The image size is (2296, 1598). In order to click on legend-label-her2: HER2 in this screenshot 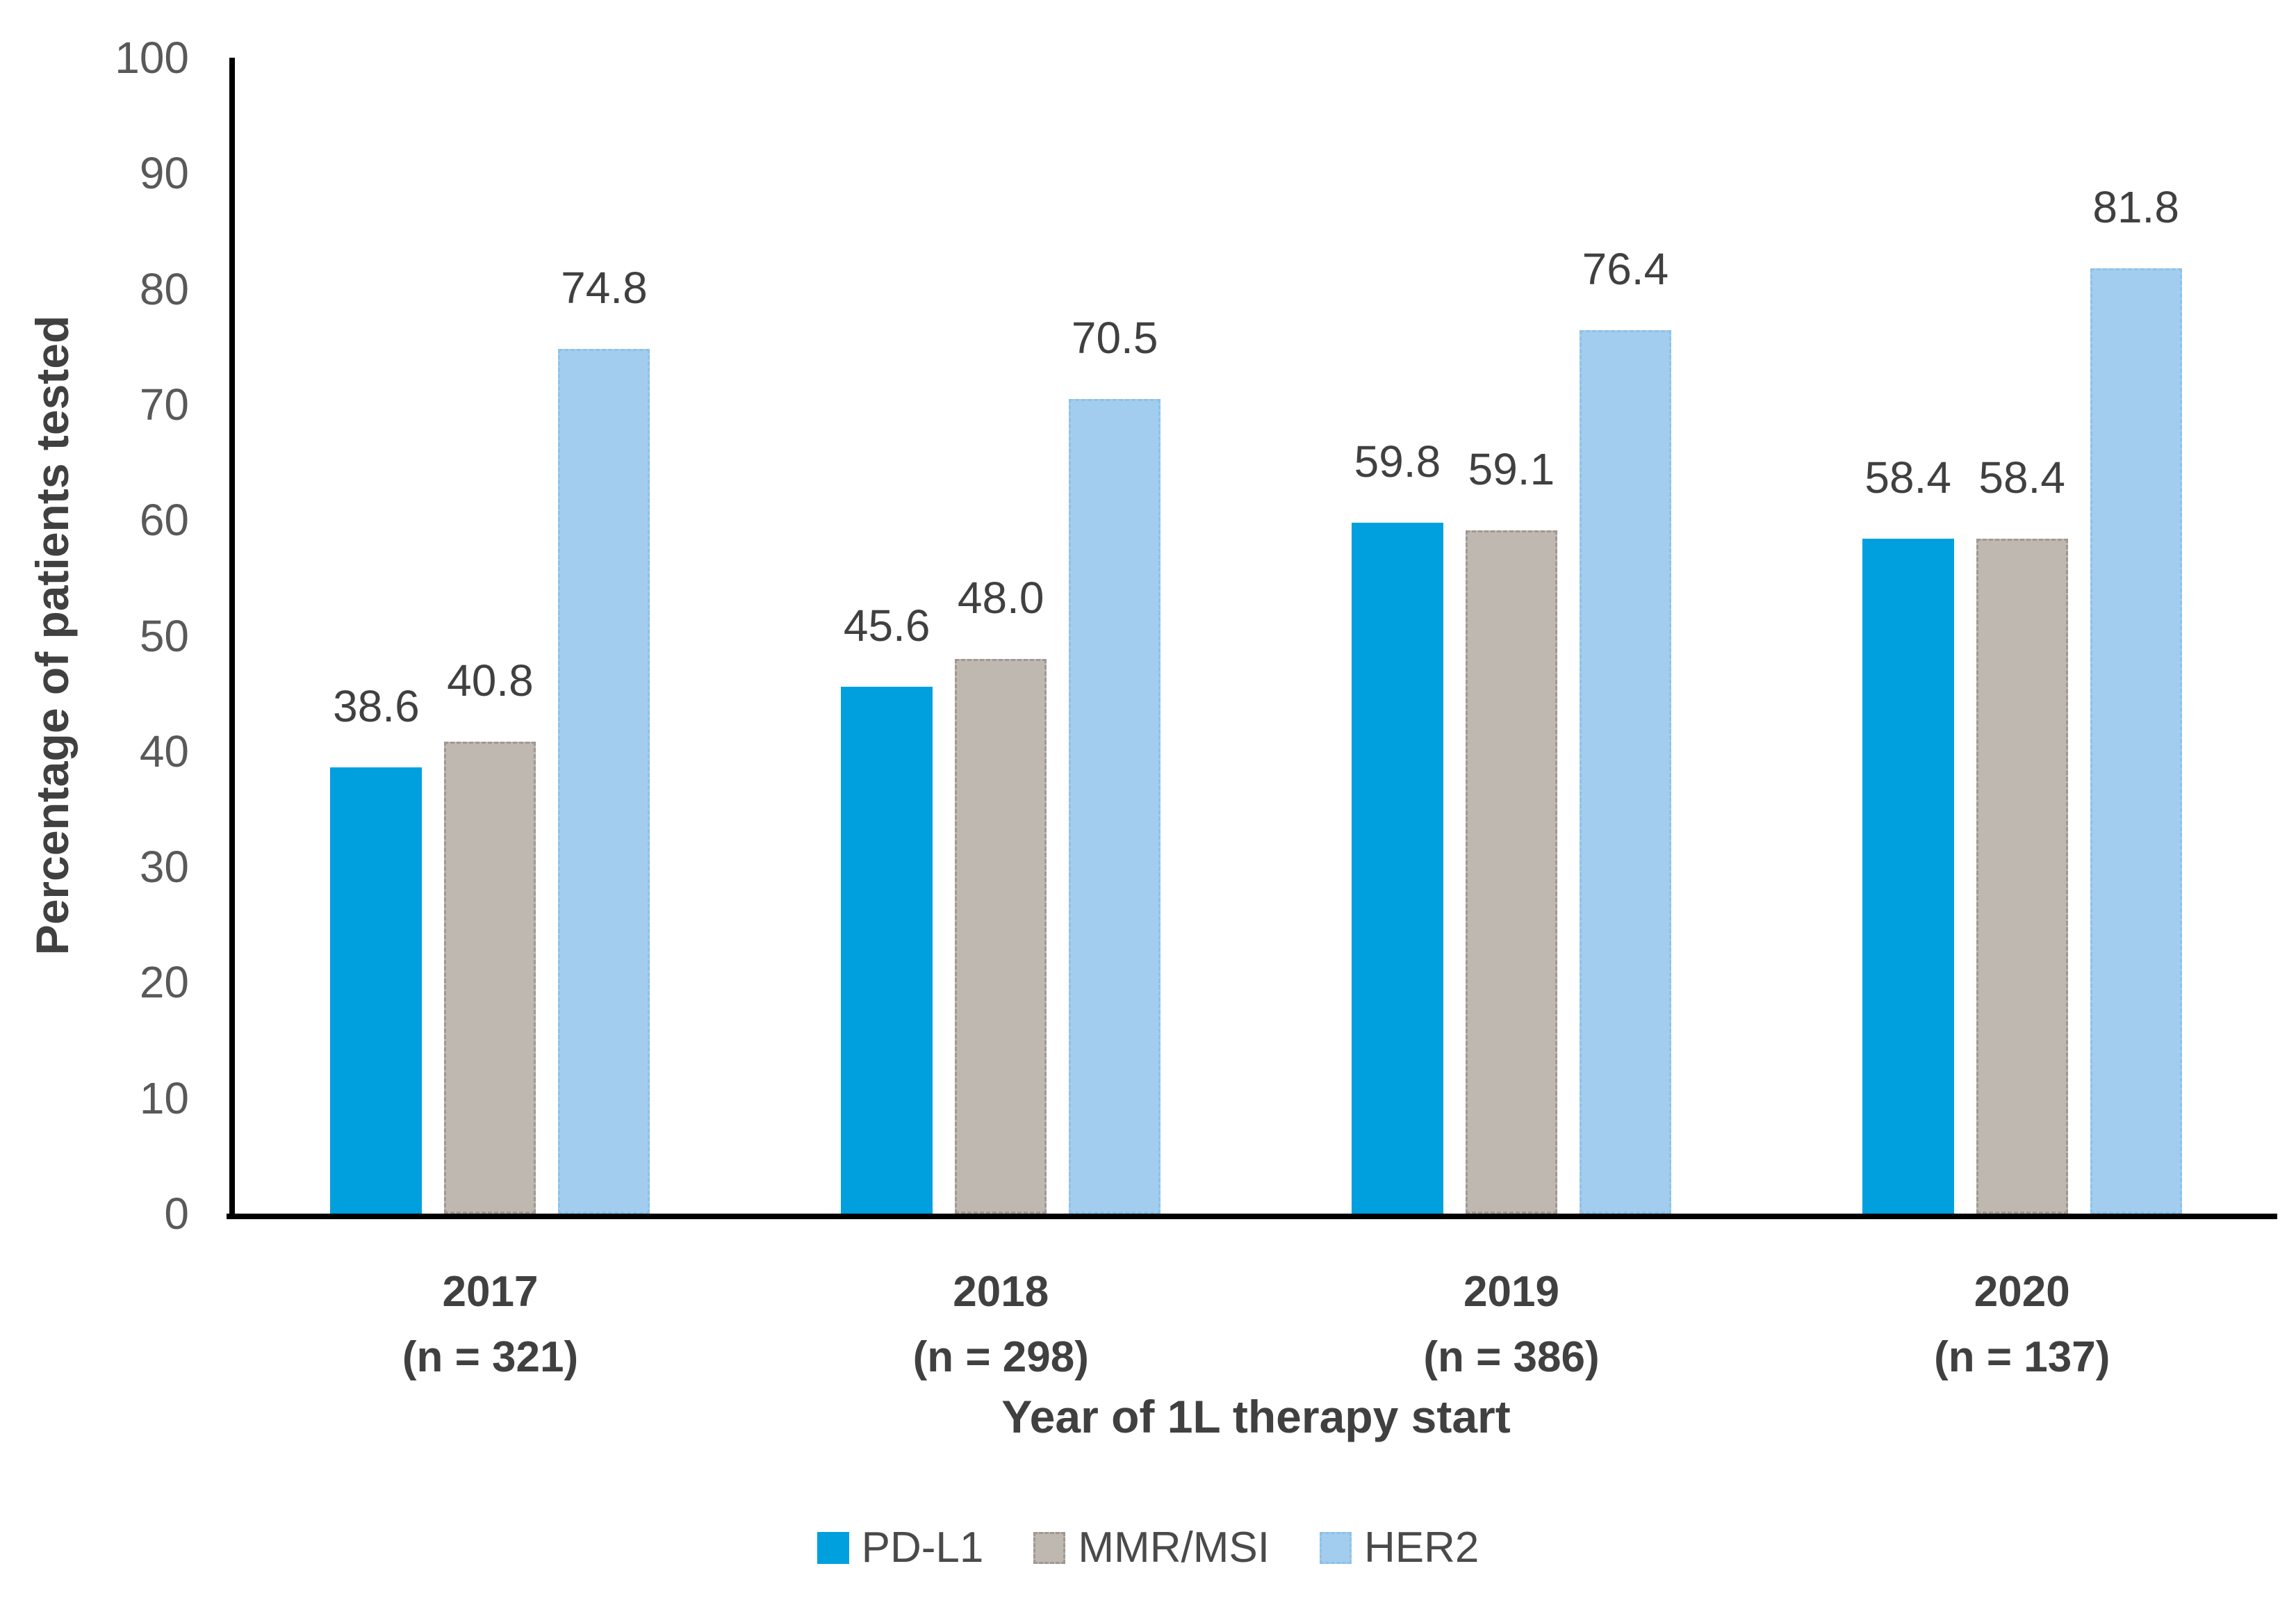, I will do `click(1421, 1548)`.